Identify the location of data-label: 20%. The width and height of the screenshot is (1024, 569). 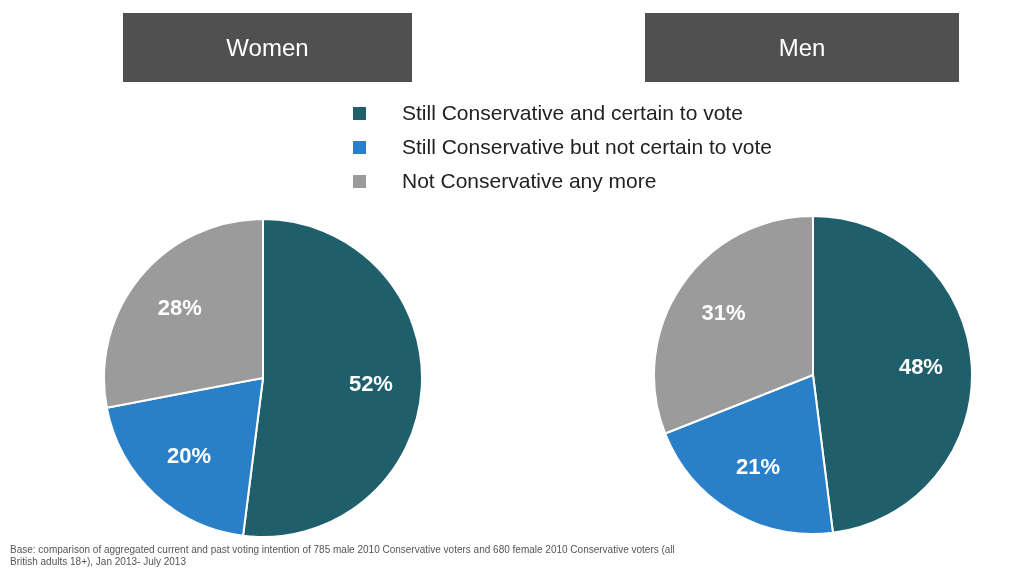
(189, 455).